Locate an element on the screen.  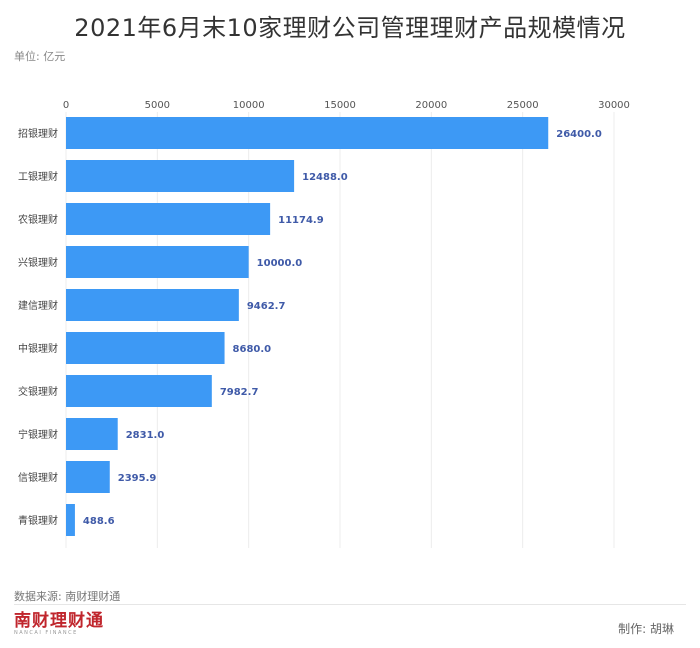
category-label: 宁银理财 is located at coordinates (38, 434).